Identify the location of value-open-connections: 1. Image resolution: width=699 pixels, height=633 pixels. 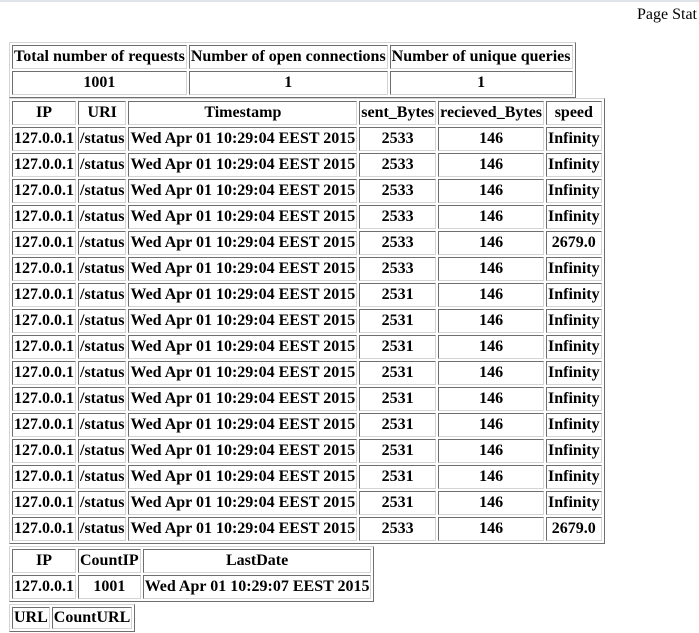
(288, 83).